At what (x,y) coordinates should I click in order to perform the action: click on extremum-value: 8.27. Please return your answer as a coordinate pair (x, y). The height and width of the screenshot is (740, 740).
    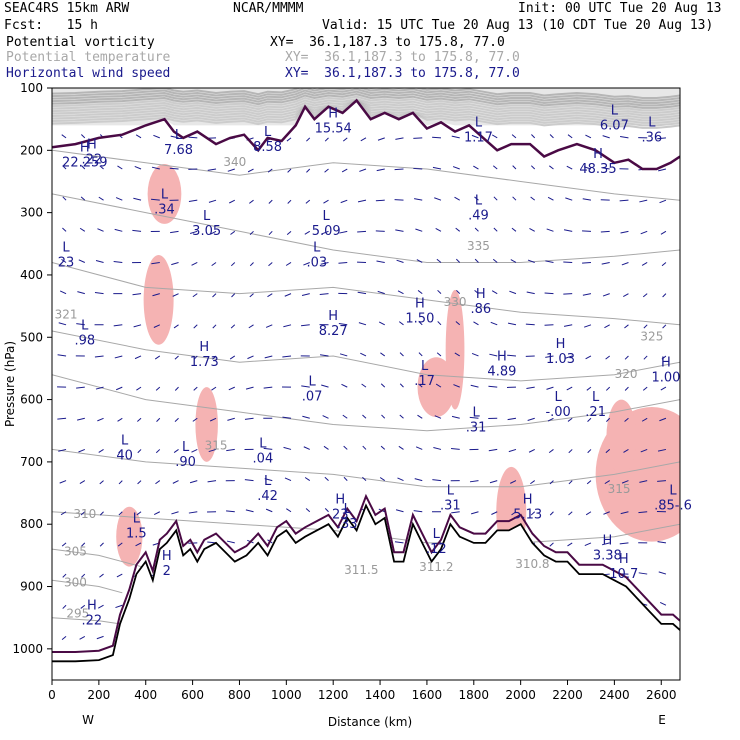
    Looking at the image, I should click on (333, 331).